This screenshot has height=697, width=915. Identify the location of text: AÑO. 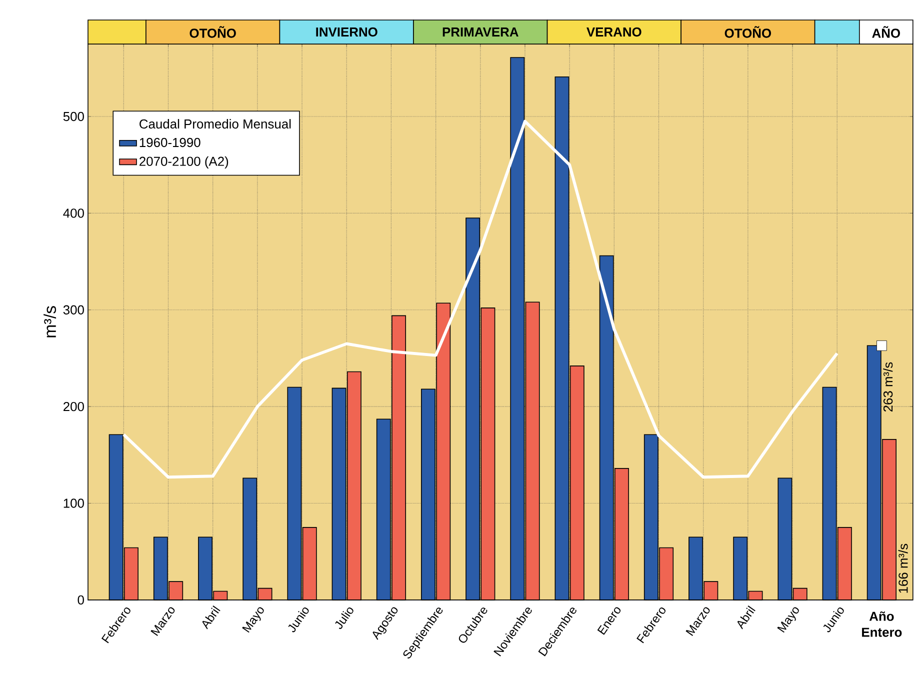
(886, 32).